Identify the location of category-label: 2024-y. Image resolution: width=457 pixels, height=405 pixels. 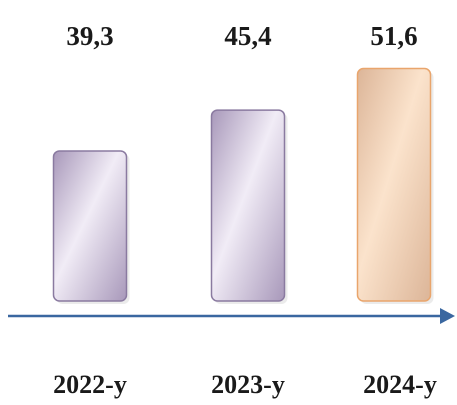
(400, 384).